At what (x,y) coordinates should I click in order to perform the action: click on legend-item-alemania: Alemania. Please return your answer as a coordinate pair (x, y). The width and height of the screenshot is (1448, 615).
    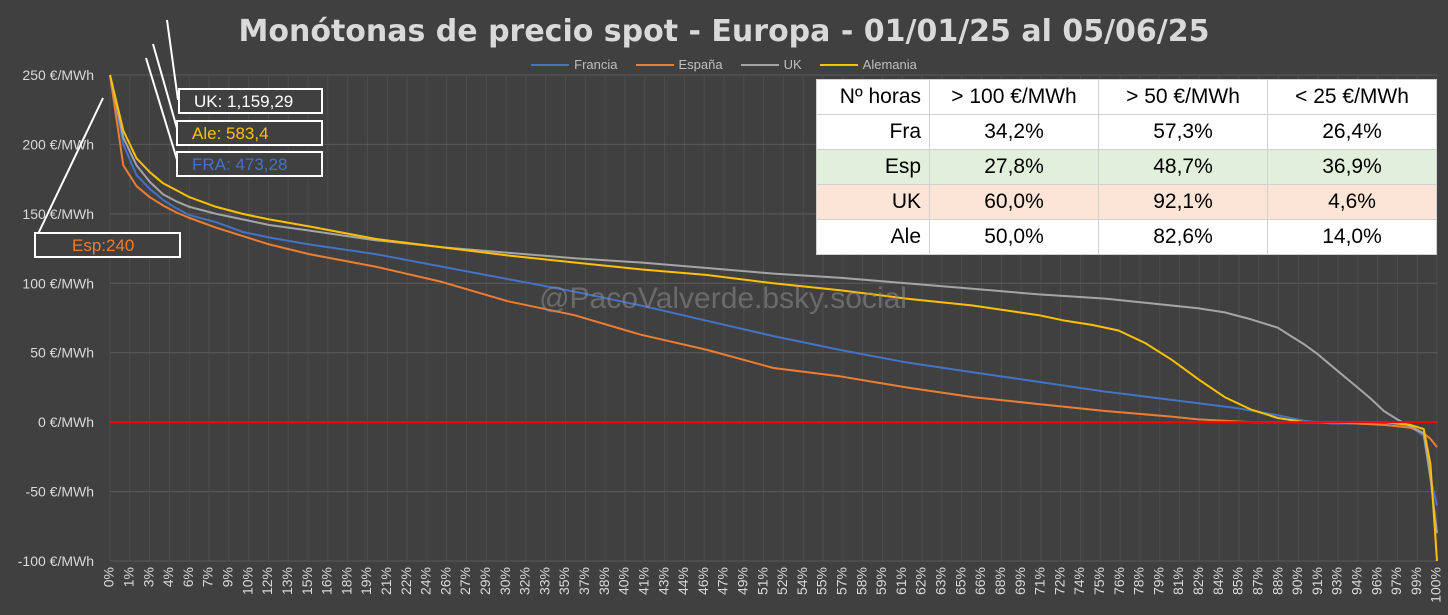
    Looking at the image, I should click on (868, 64).